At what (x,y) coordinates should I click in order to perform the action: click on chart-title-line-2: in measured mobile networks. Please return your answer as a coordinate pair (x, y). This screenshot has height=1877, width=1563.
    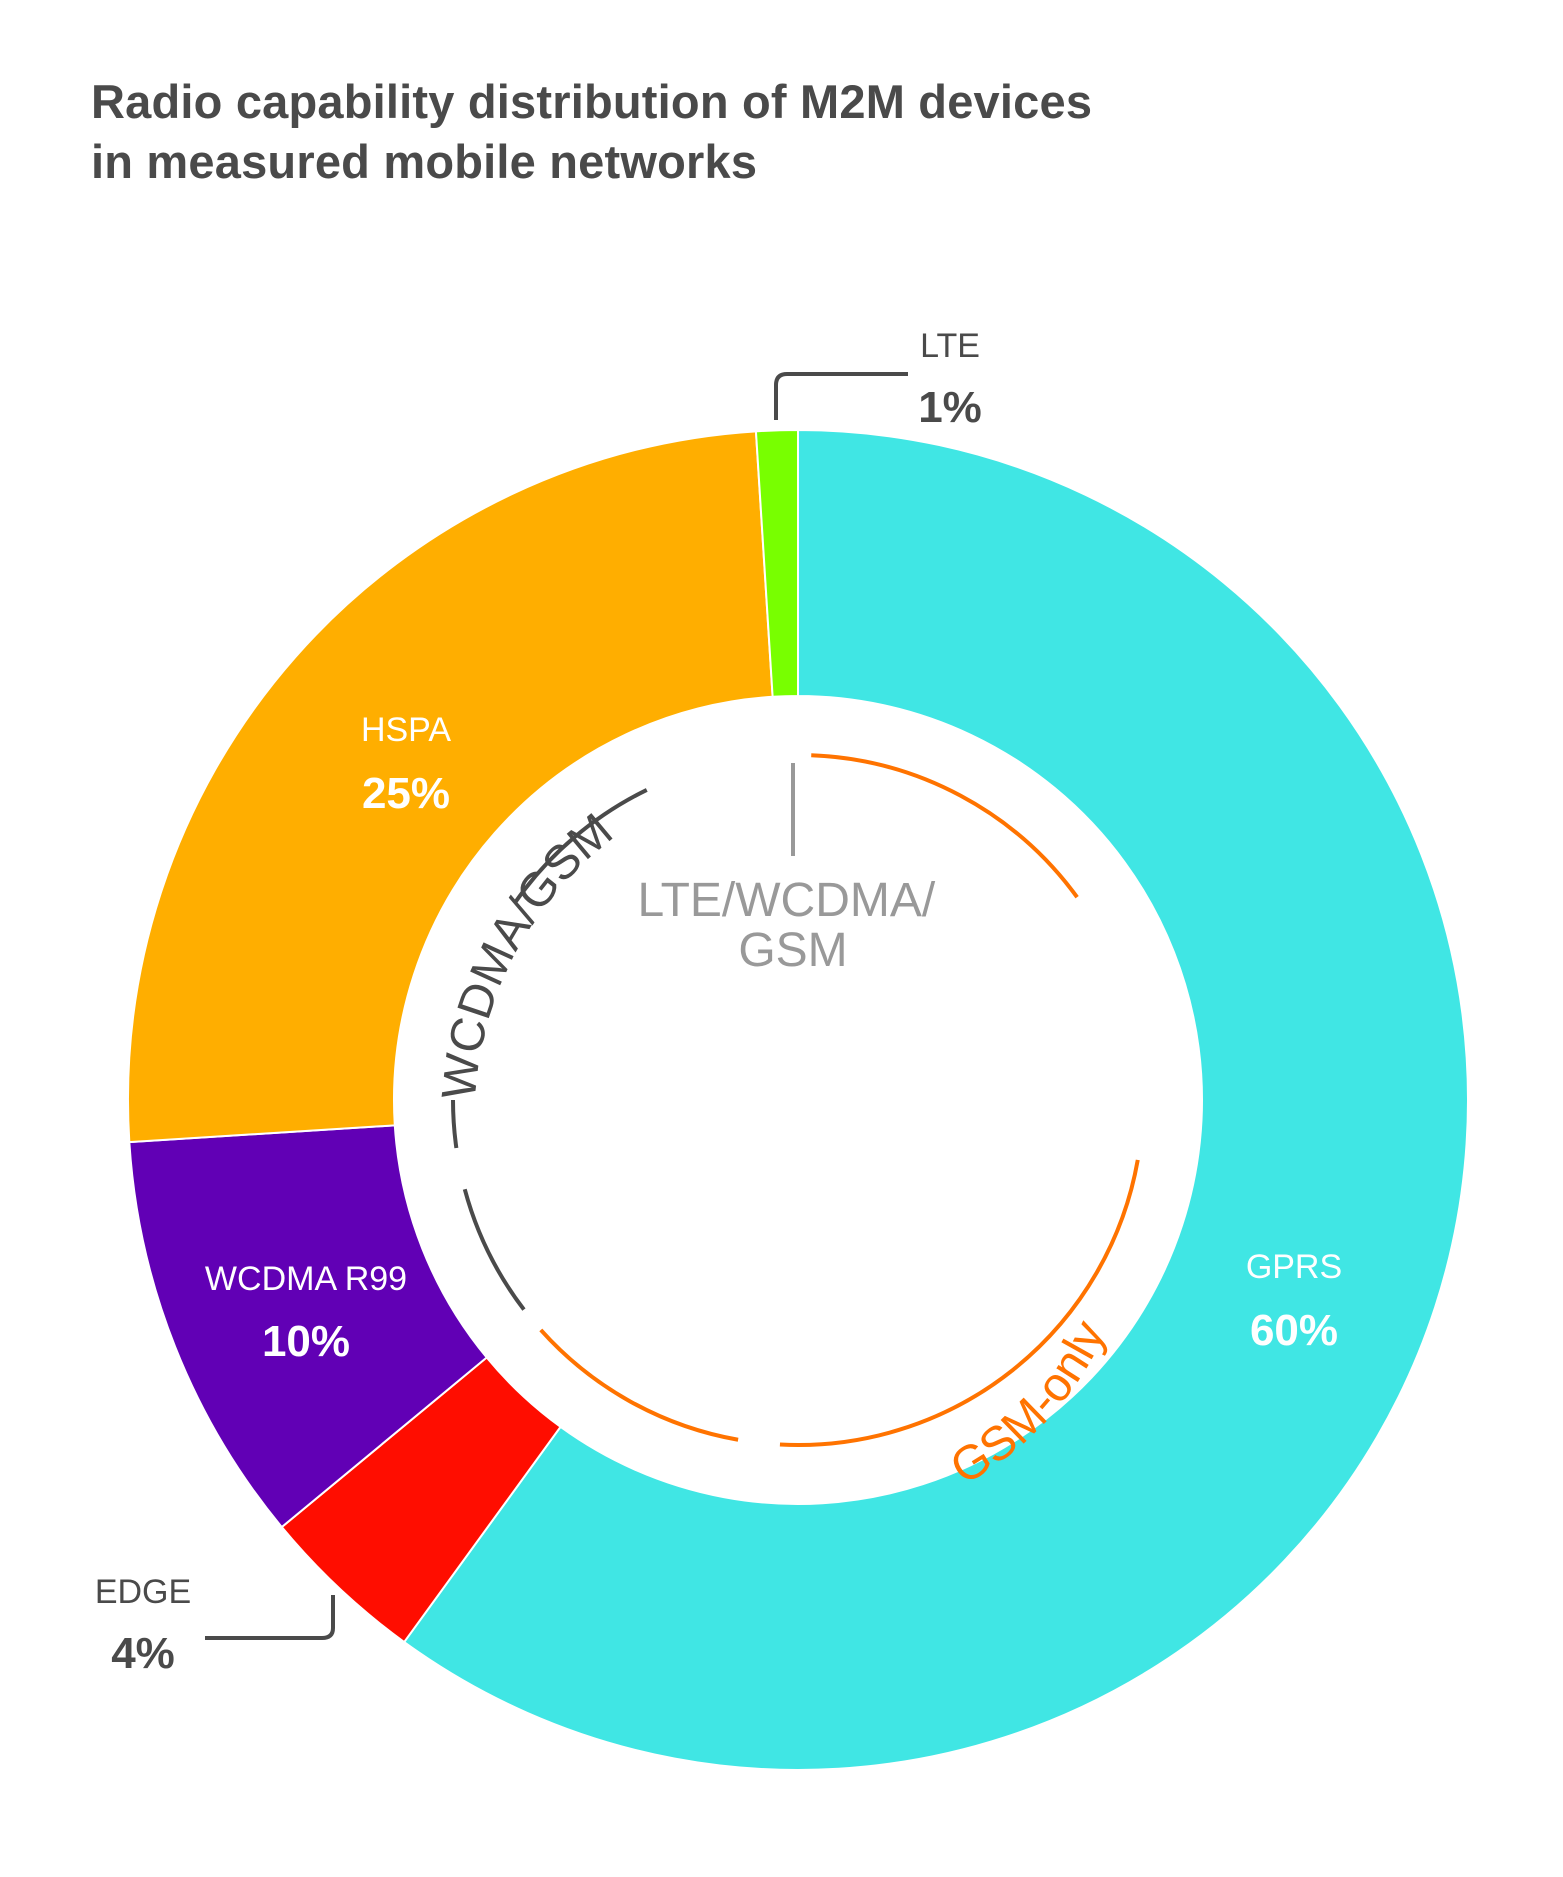
    Looking at the image, I should click on (424, 161).